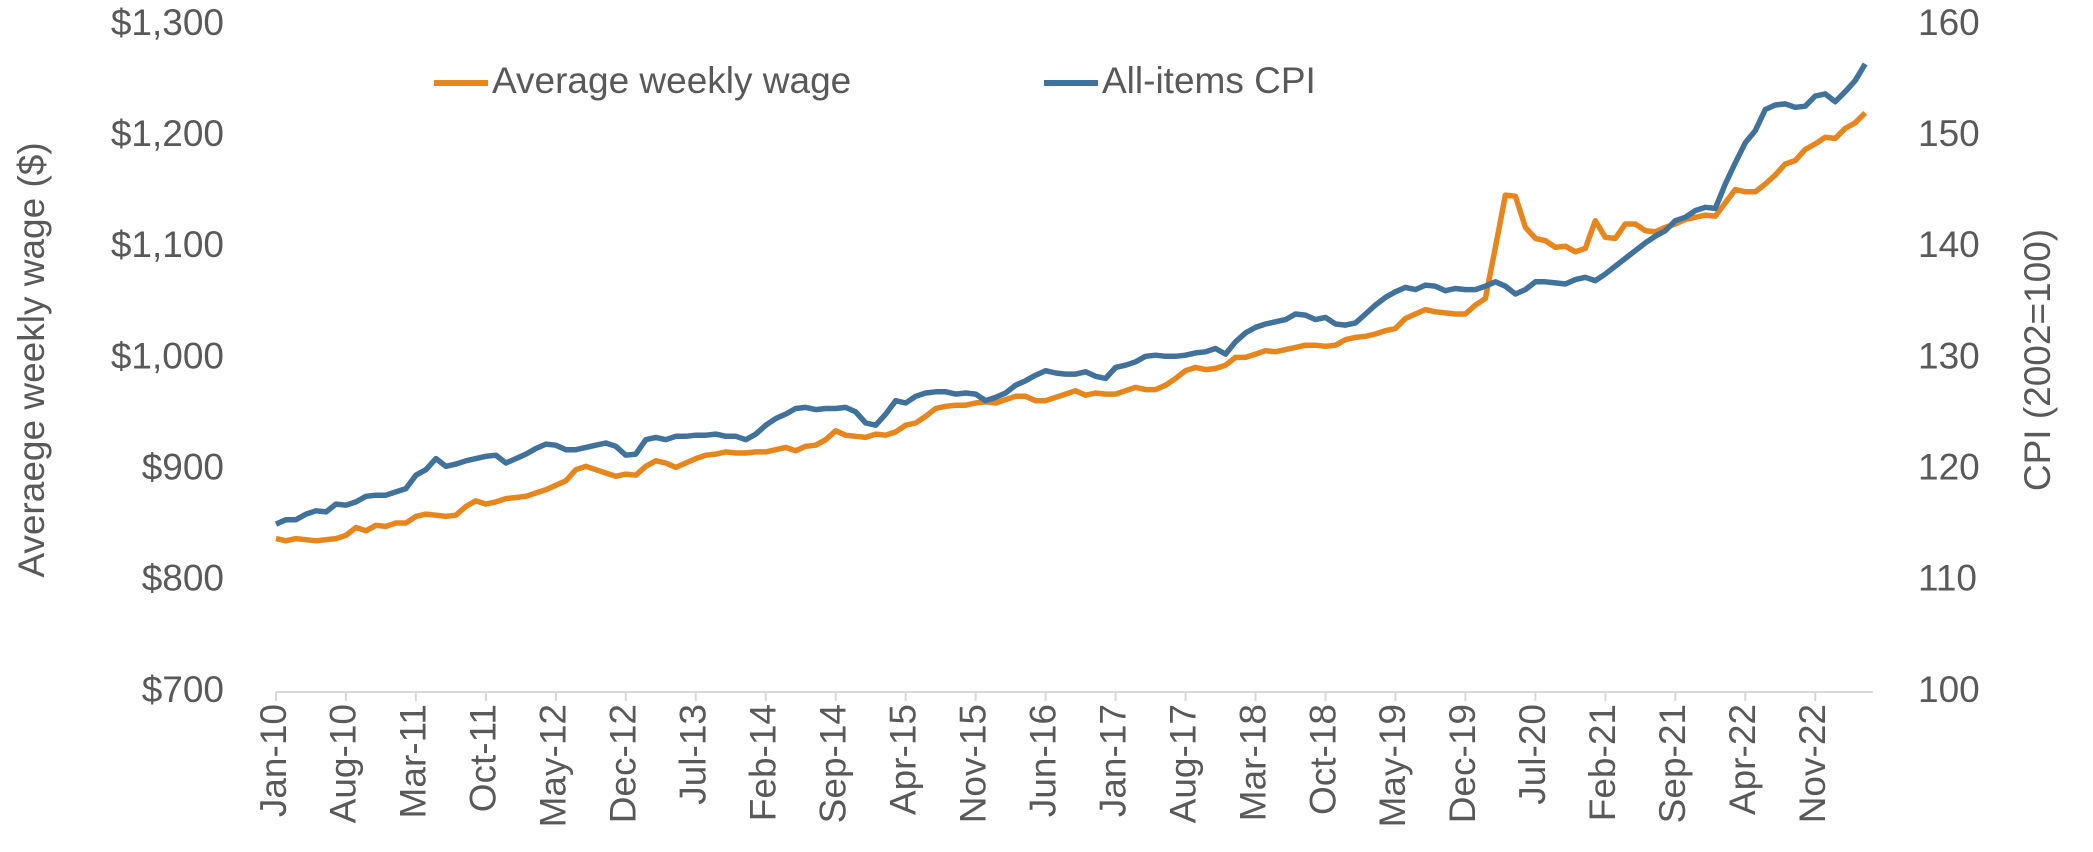 Image resolution: width=2093 pixels, height=852 pixels. What do you see at coordinates (1042, 760) in the screenshot?
I see `x-tick-label: Jun-16` at bounding box center [1042, 760].